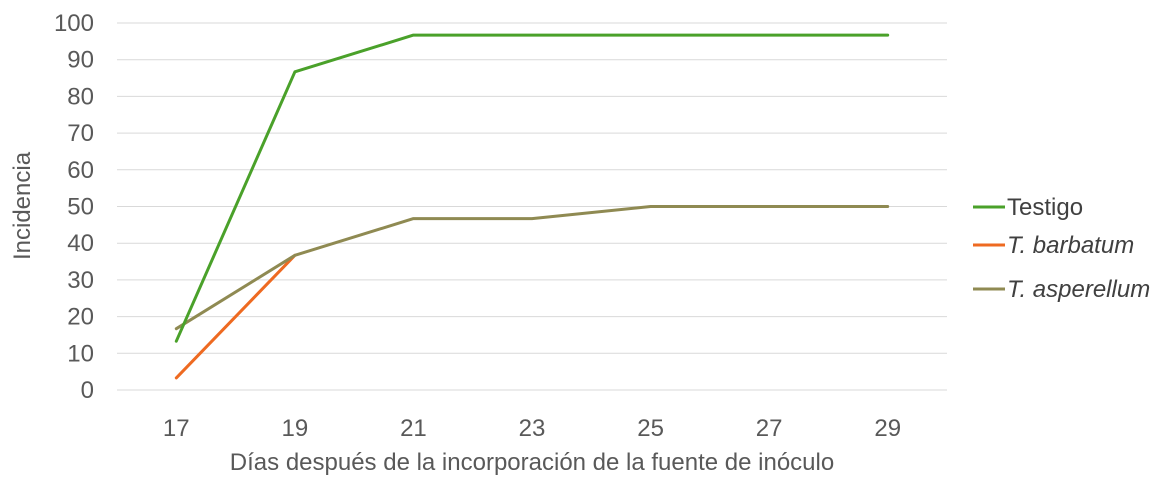 Image resolution: width=1171 pixels, height=482 pixels. What do you see at coordinates (80, 60) in the screenshot?
I see `y-tick-label: 90` at bounding box center [80, 60].